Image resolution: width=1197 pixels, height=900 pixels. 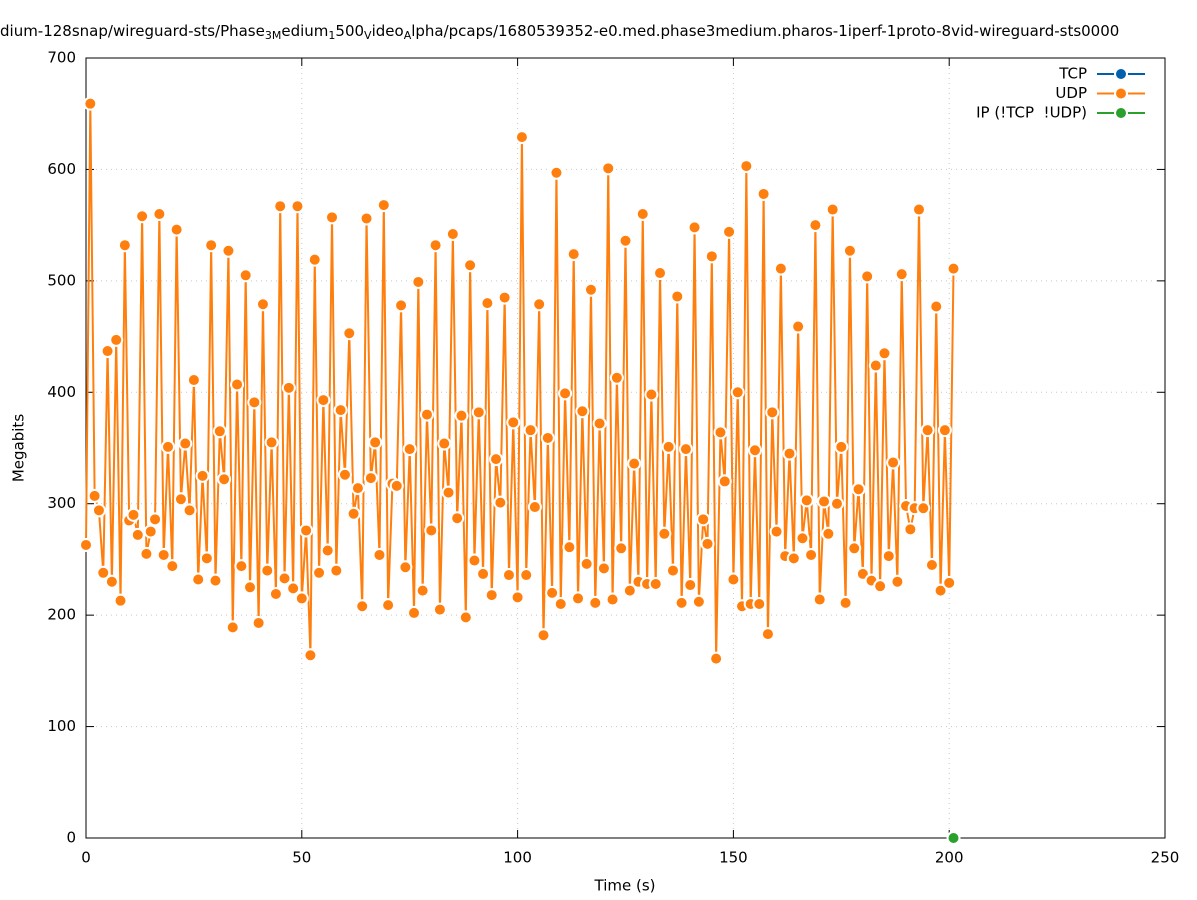 What do you see at coordinates (625, 886) in the screenshot?
I see `x-axis-label: Time (s)` at bounding box center [625, 886].